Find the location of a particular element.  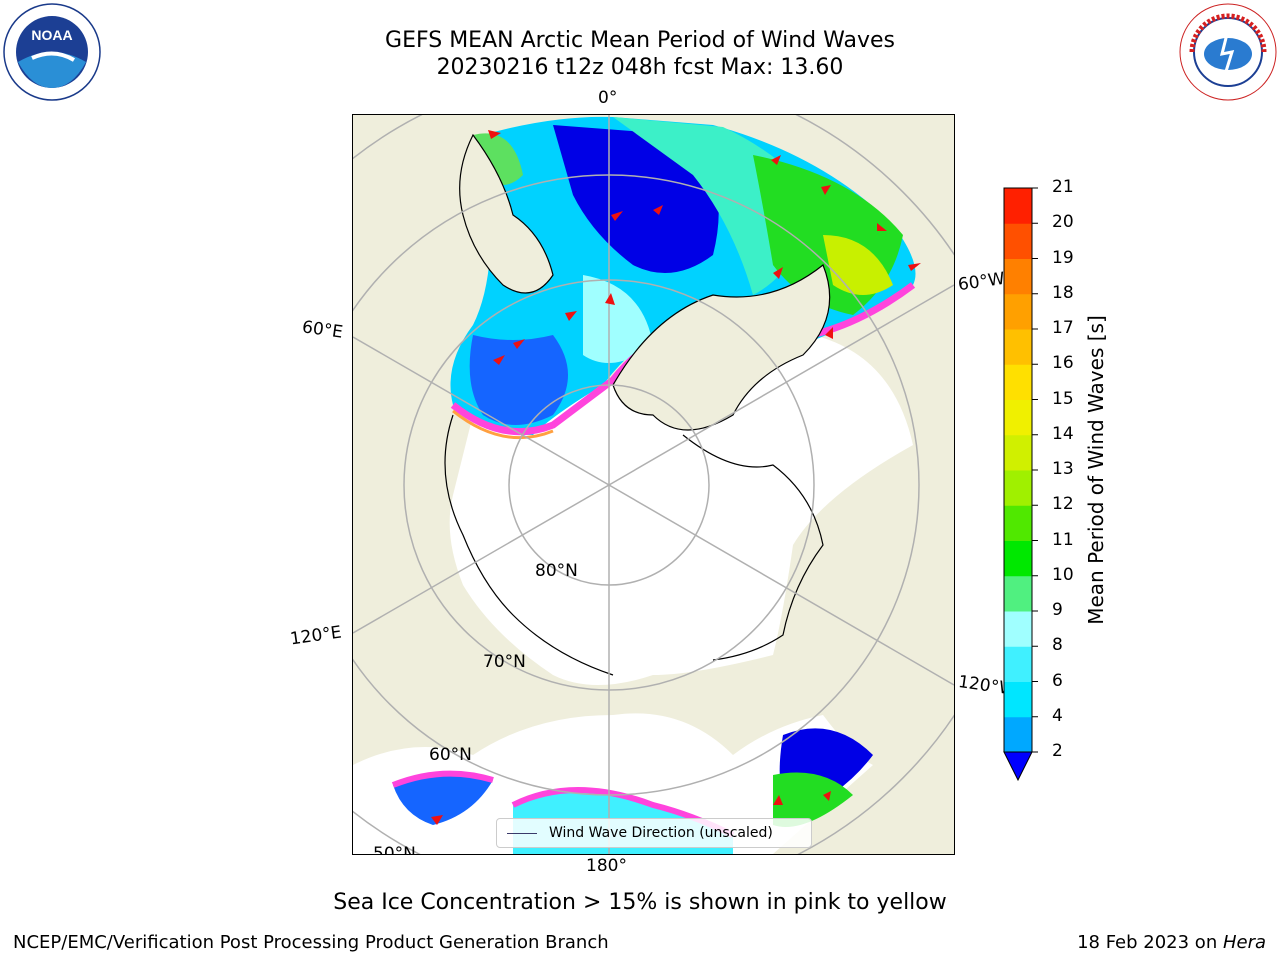

colorbar-tick-label: 12 is located at coordinates (1063, 504).